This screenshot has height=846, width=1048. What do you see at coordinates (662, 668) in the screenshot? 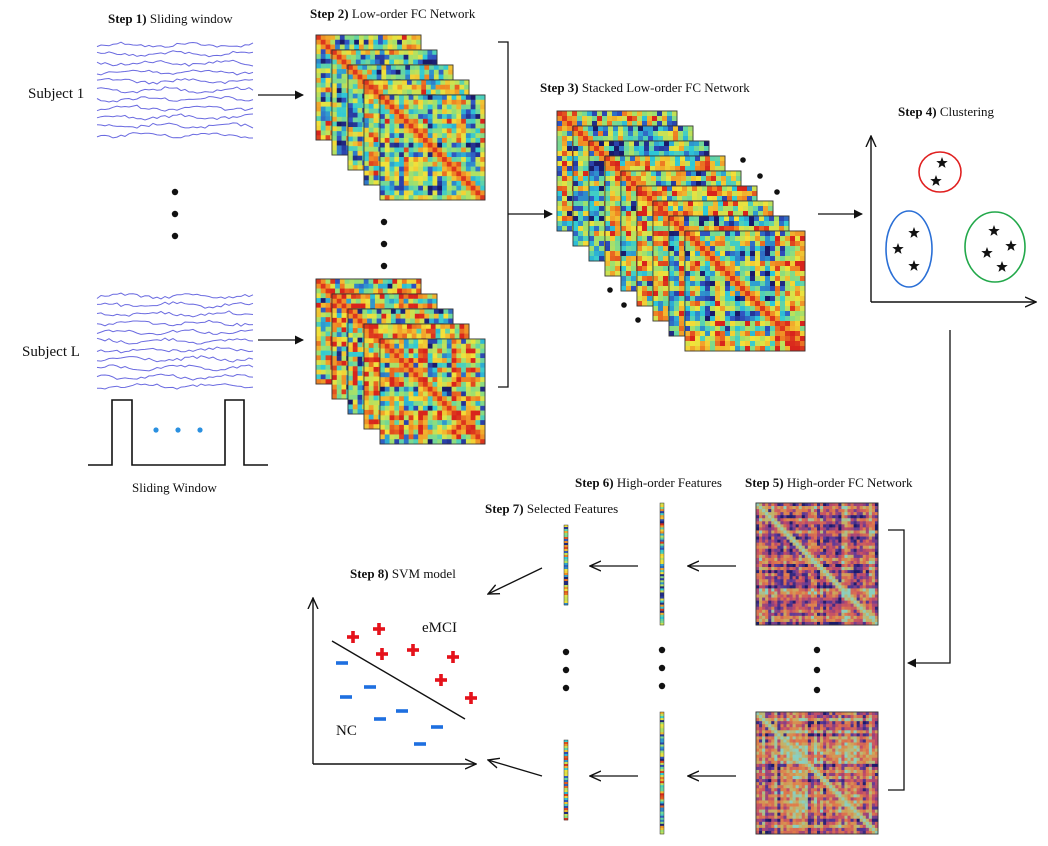
I see `ellipsis-dots-step6` at bounding box center [662, 668].